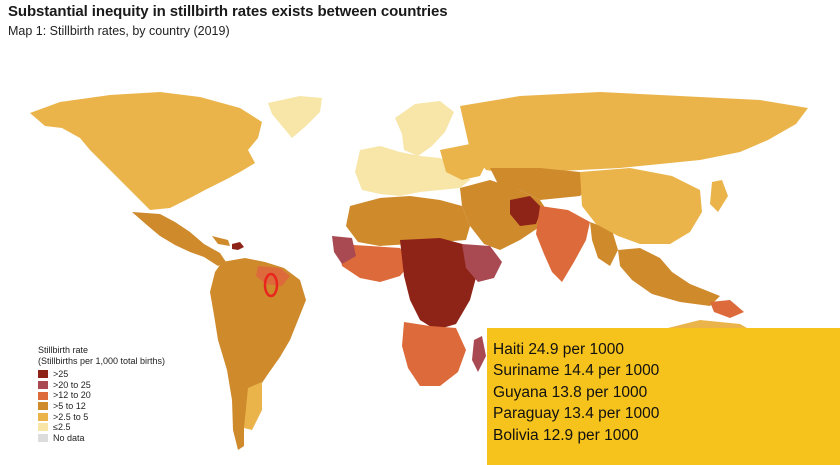 The width and height of the screenshot is (840, 465). Describe the element at coordinates (526, 211) in the screenshot. I see `pakistan` at that location.